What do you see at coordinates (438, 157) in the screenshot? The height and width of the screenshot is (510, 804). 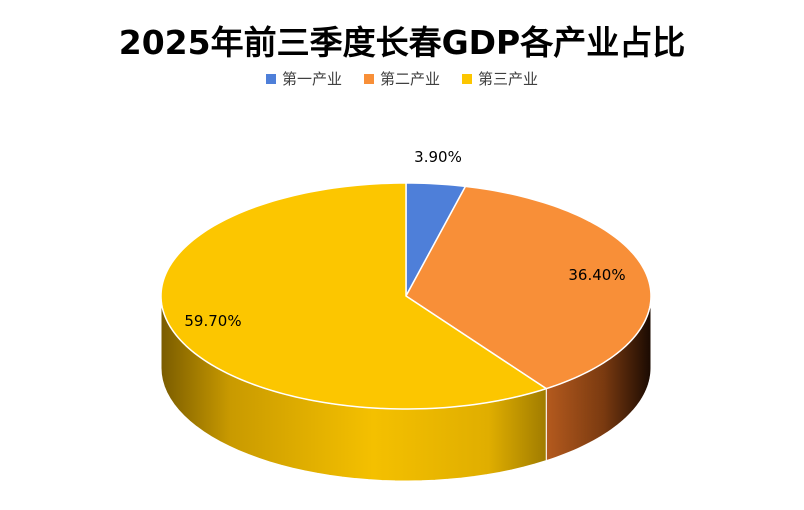 I see `data-label-primary: 3.90%` at bounding box center [438, 157].